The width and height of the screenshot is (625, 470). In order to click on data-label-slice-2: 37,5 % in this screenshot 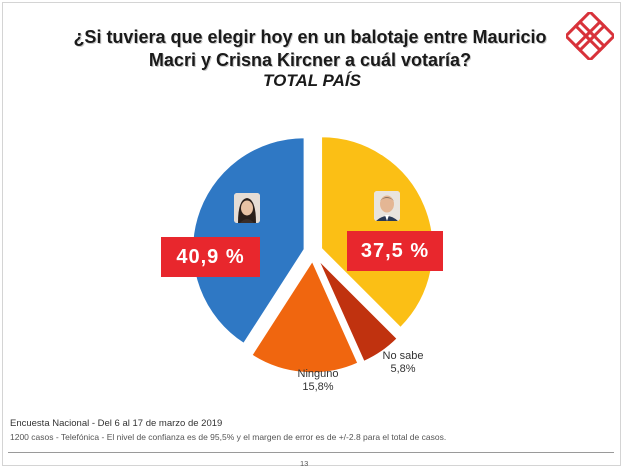, I will do `click(395, 251)`.